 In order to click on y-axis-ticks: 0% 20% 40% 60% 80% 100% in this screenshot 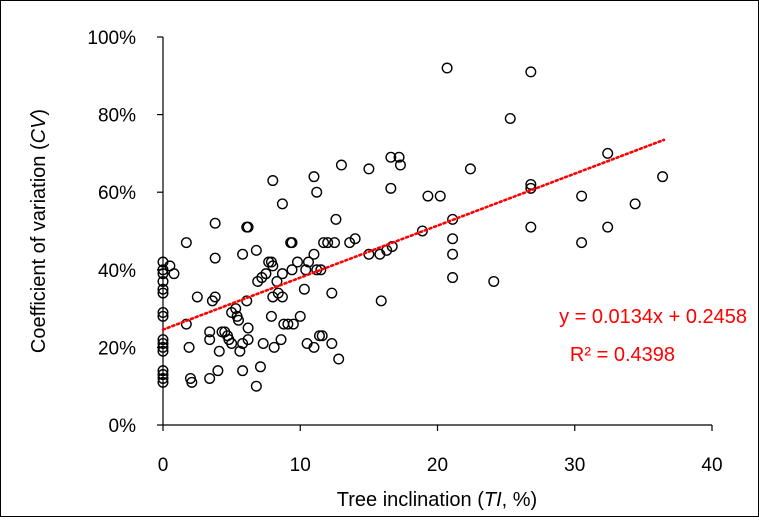, I will do `click(125, 232)`.